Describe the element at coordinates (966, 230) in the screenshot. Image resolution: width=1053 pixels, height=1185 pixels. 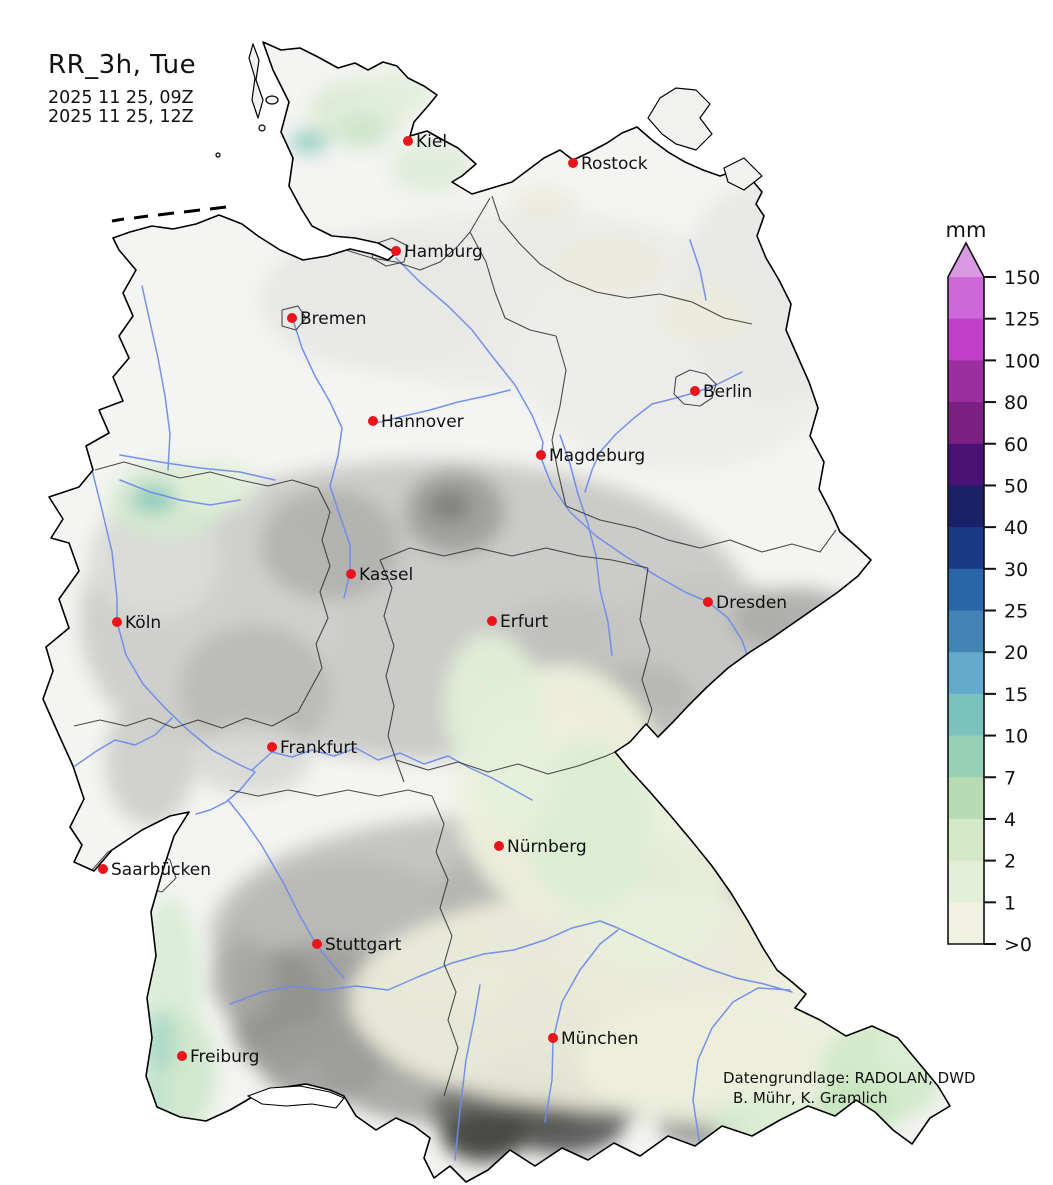
I see `legend-unit-label: mm` at that location.